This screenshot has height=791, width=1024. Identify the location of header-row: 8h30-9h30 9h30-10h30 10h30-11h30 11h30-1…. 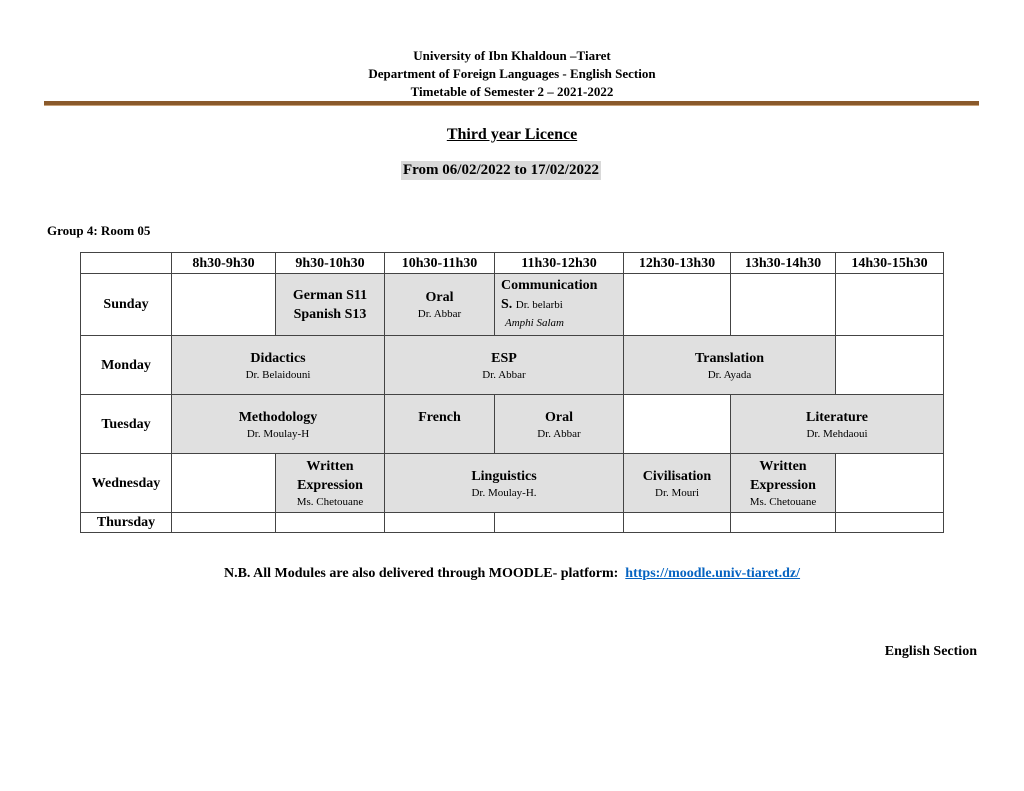
(512, 263).